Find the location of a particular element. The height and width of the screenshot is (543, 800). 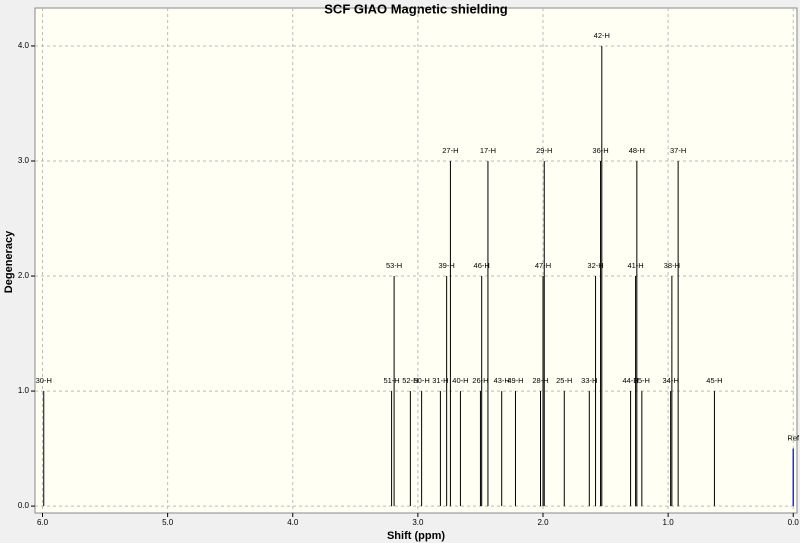

peak-label: 32-H is located at coordinates (595, 265).